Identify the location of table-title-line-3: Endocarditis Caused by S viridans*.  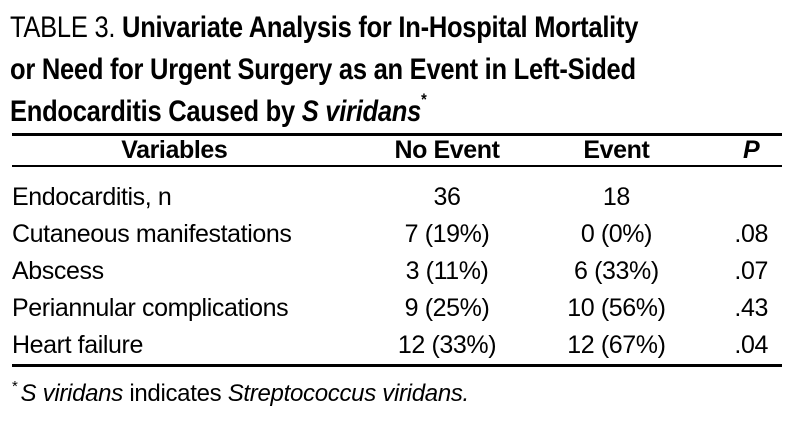
(400, 112).